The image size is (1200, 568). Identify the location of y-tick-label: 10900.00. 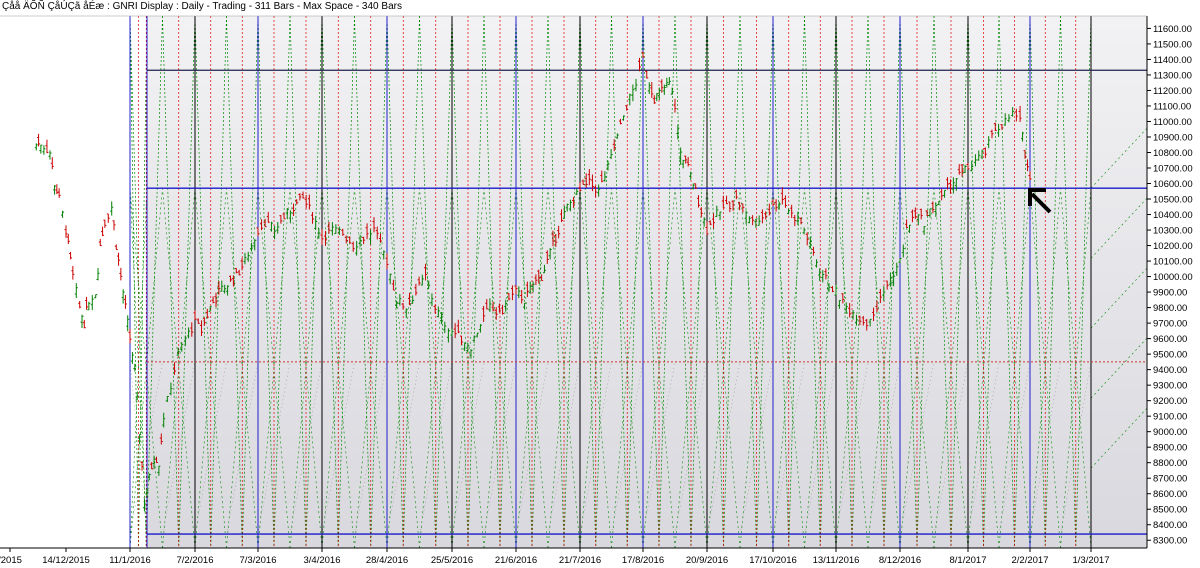
(1173, 137).